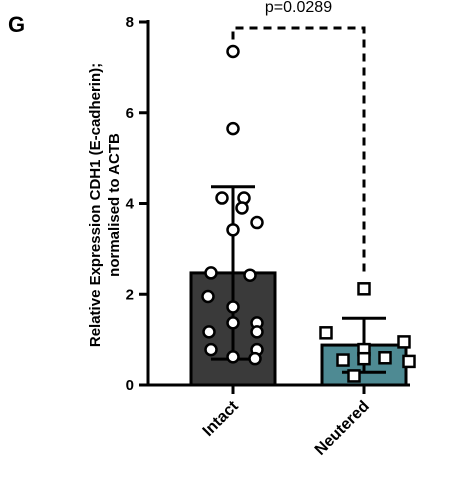 This screenshot has height=478, width=461. What do you see at coordinates (221, 418) in the screenshot?
I see `x-tick-label: Intact` at bounding box center [221, 418].